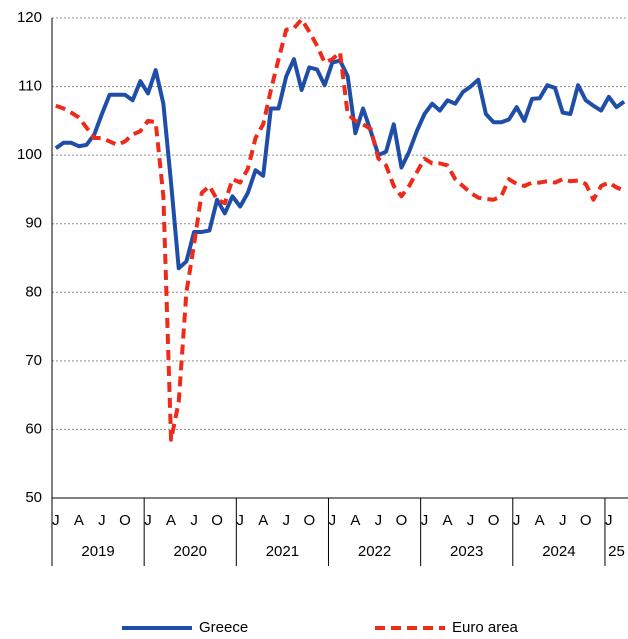 The height and width of the screenshot is (639, 628). I want to click on year-label: 2019, so click(97, 551).